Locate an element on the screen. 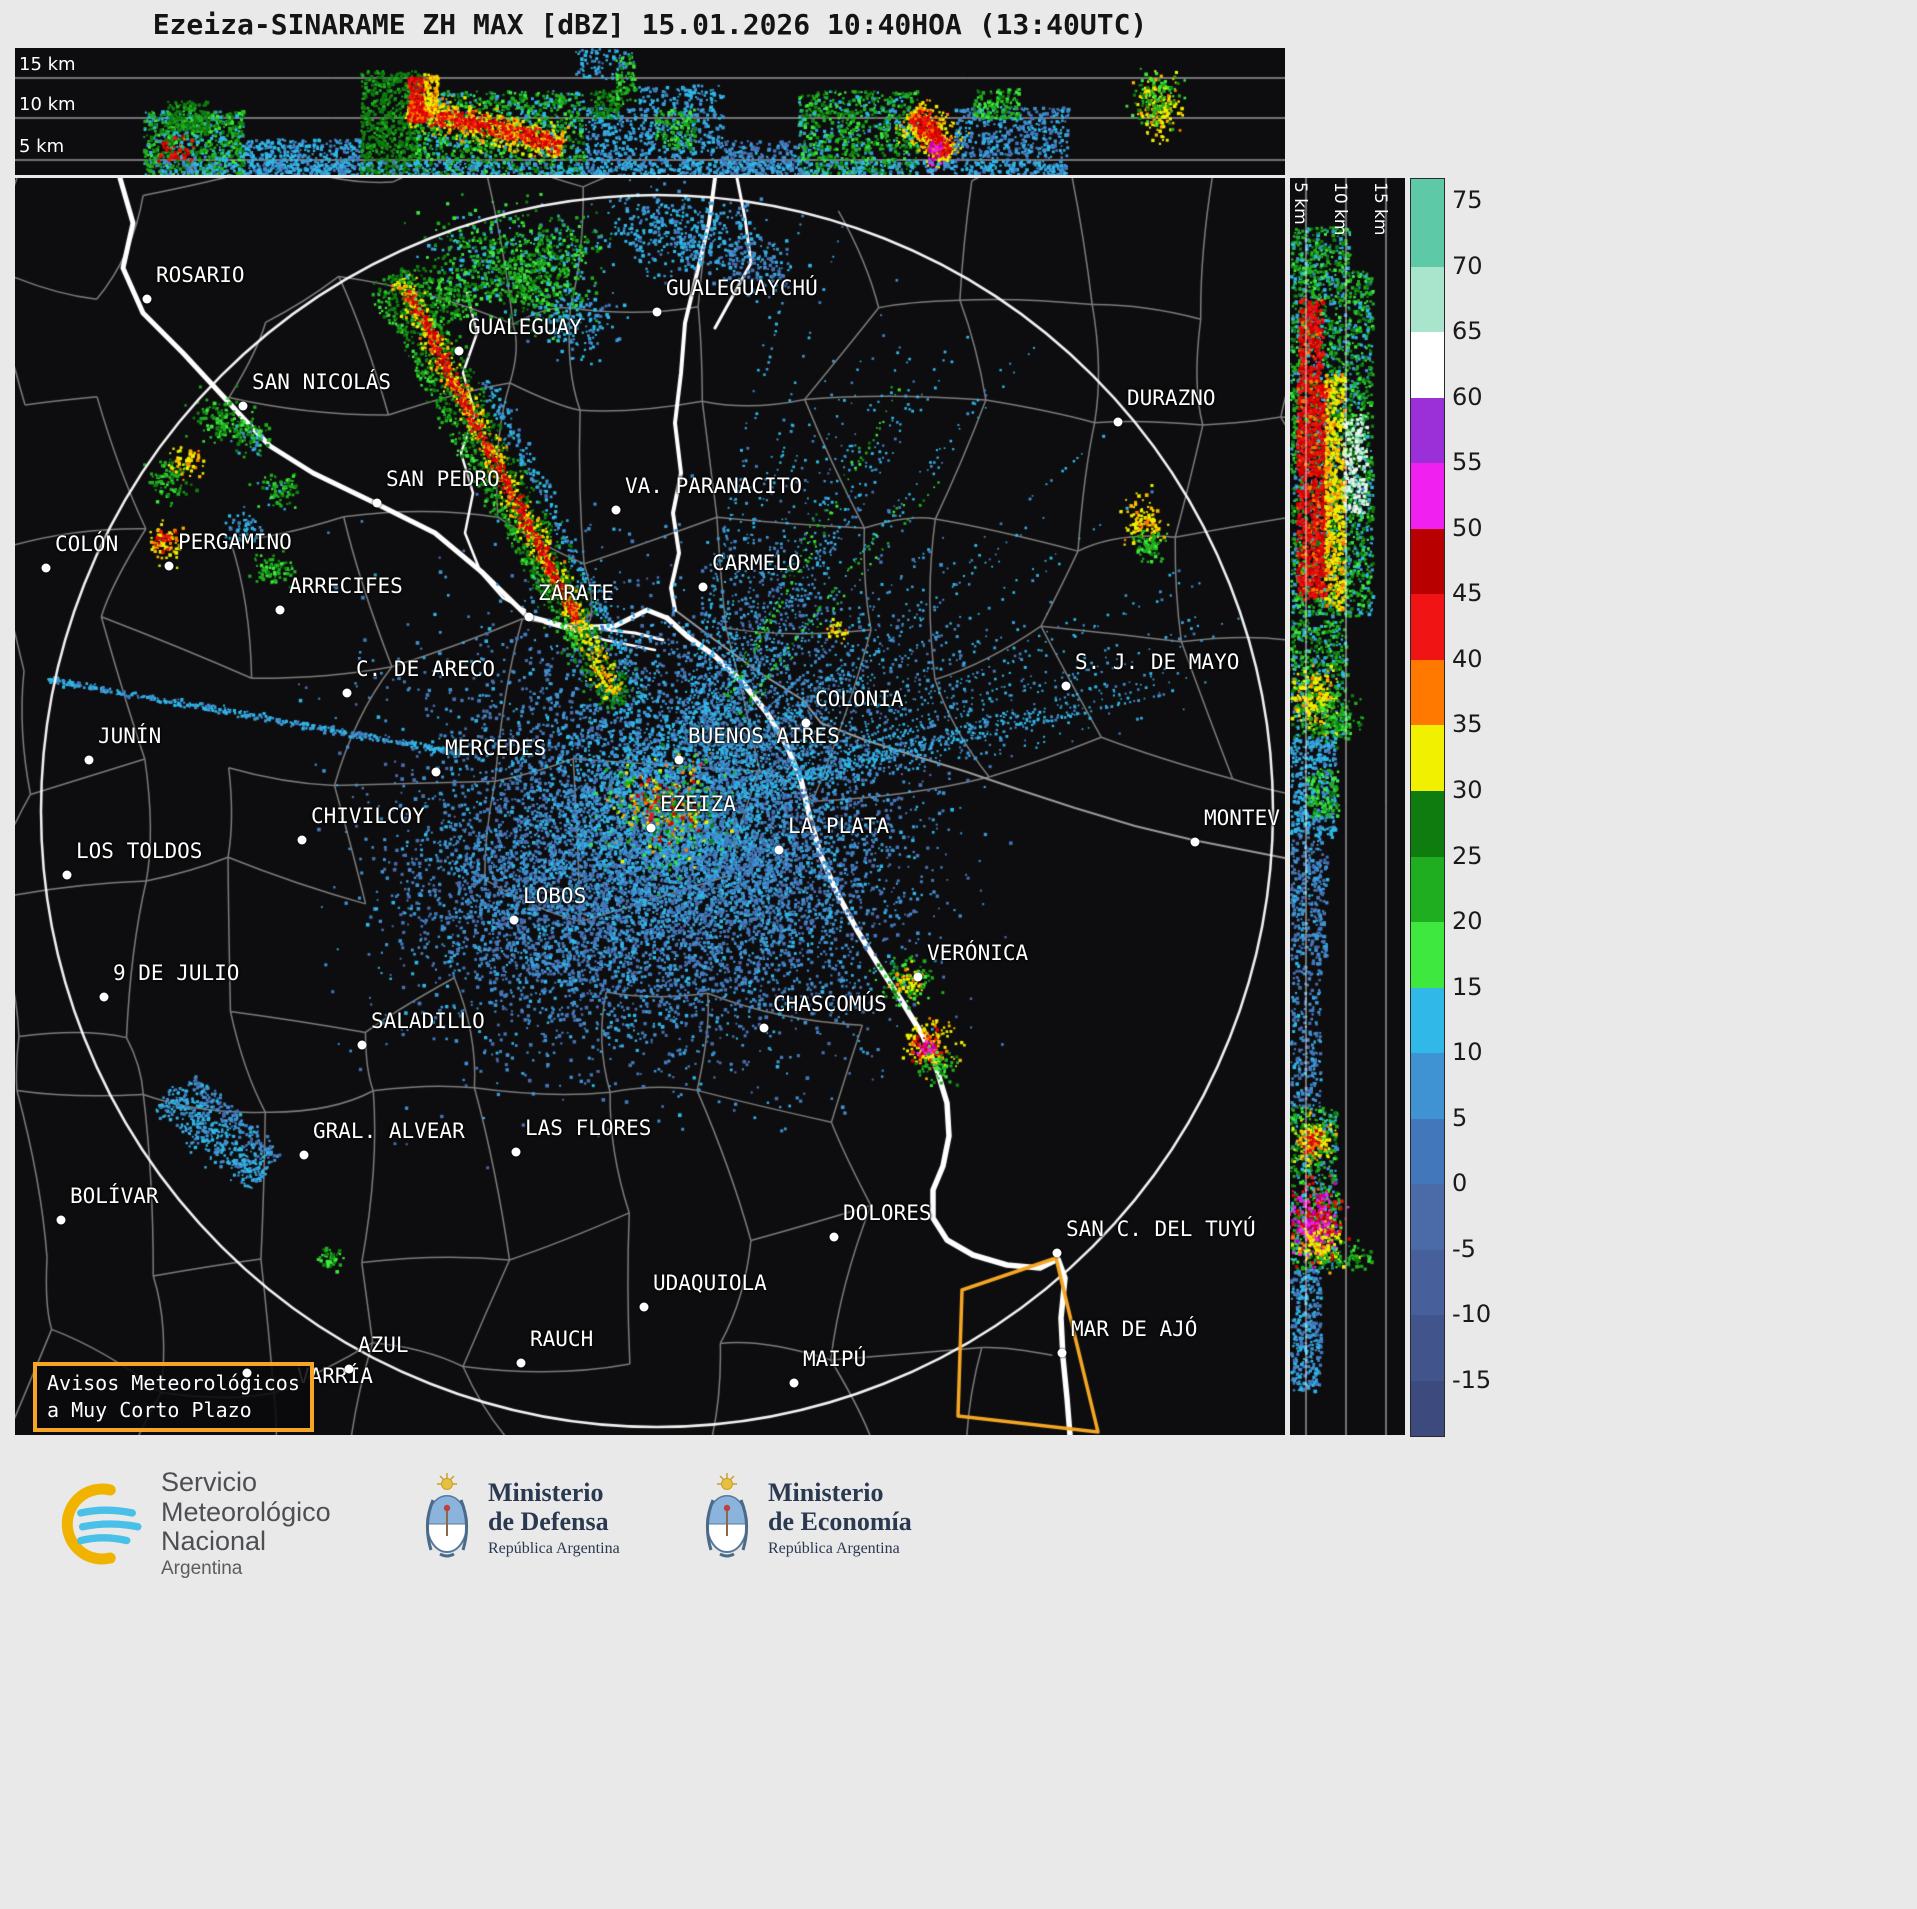  city-label: GUALEGUAY is located at coordinates (525, 327).